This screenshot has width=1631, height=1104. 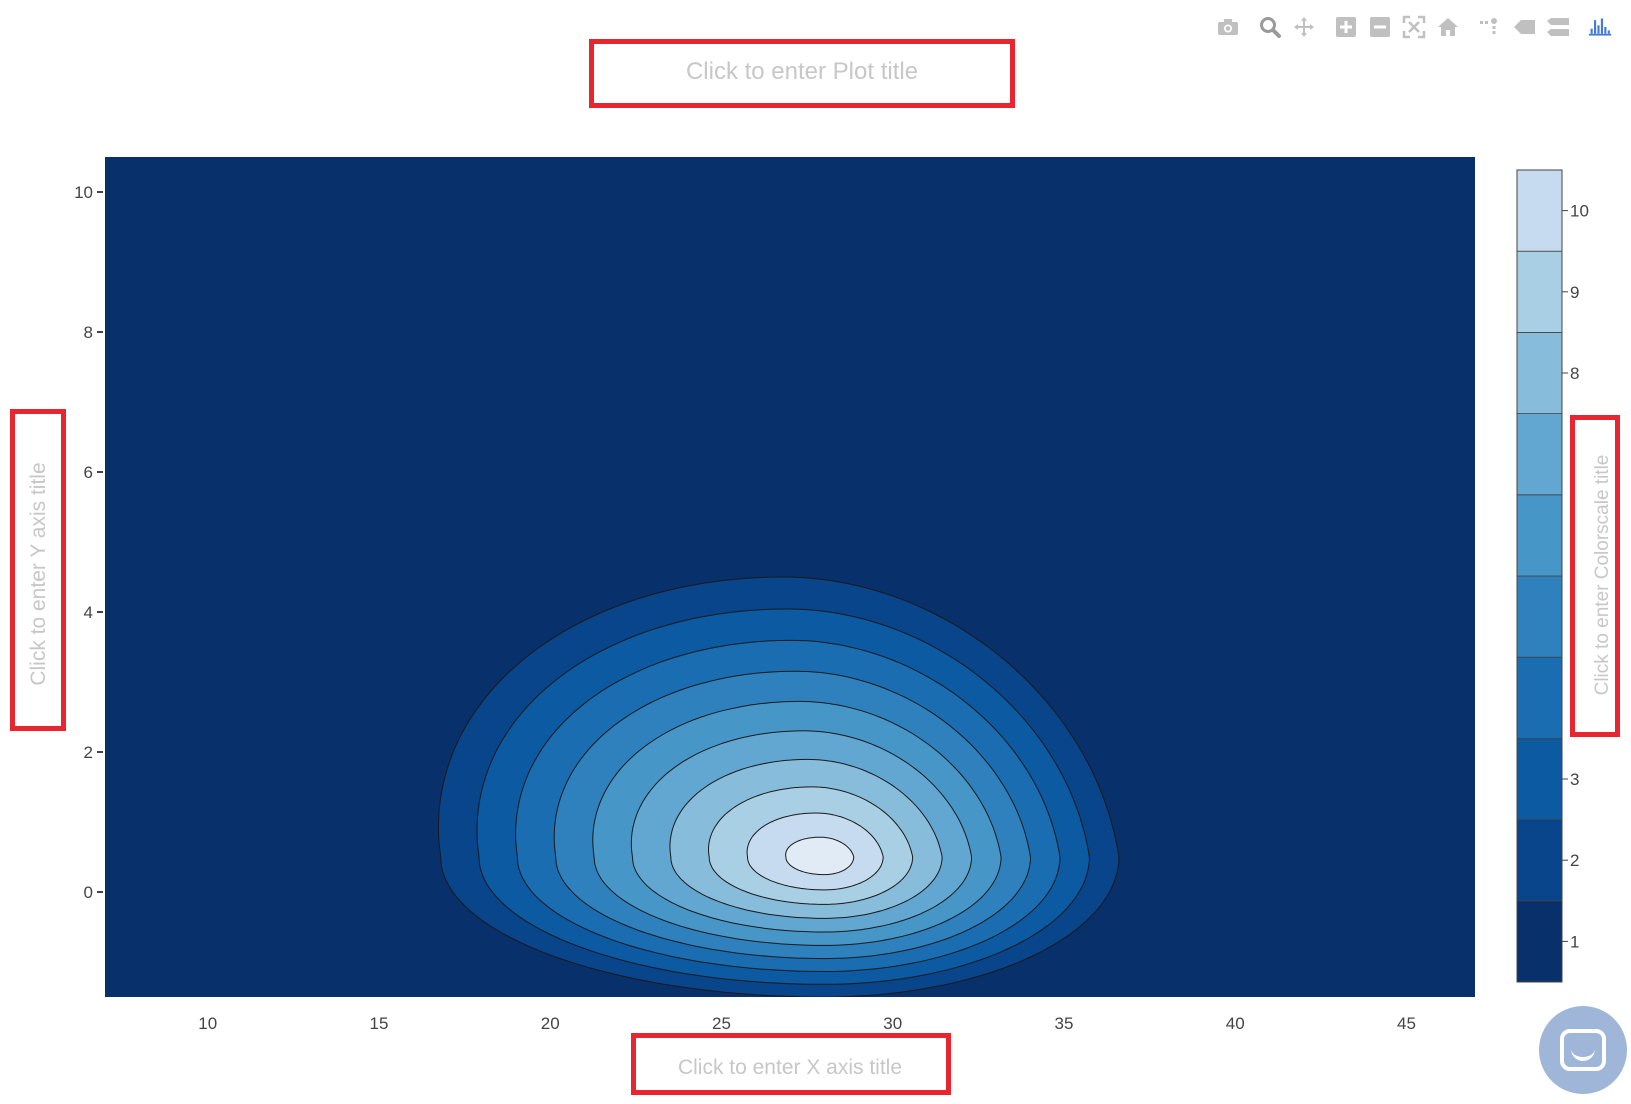 What do you see at coordinates (1574, 941) in the screenshot?
I see `colorbar-tick-label: 1` at bounding box center [1574, 941].